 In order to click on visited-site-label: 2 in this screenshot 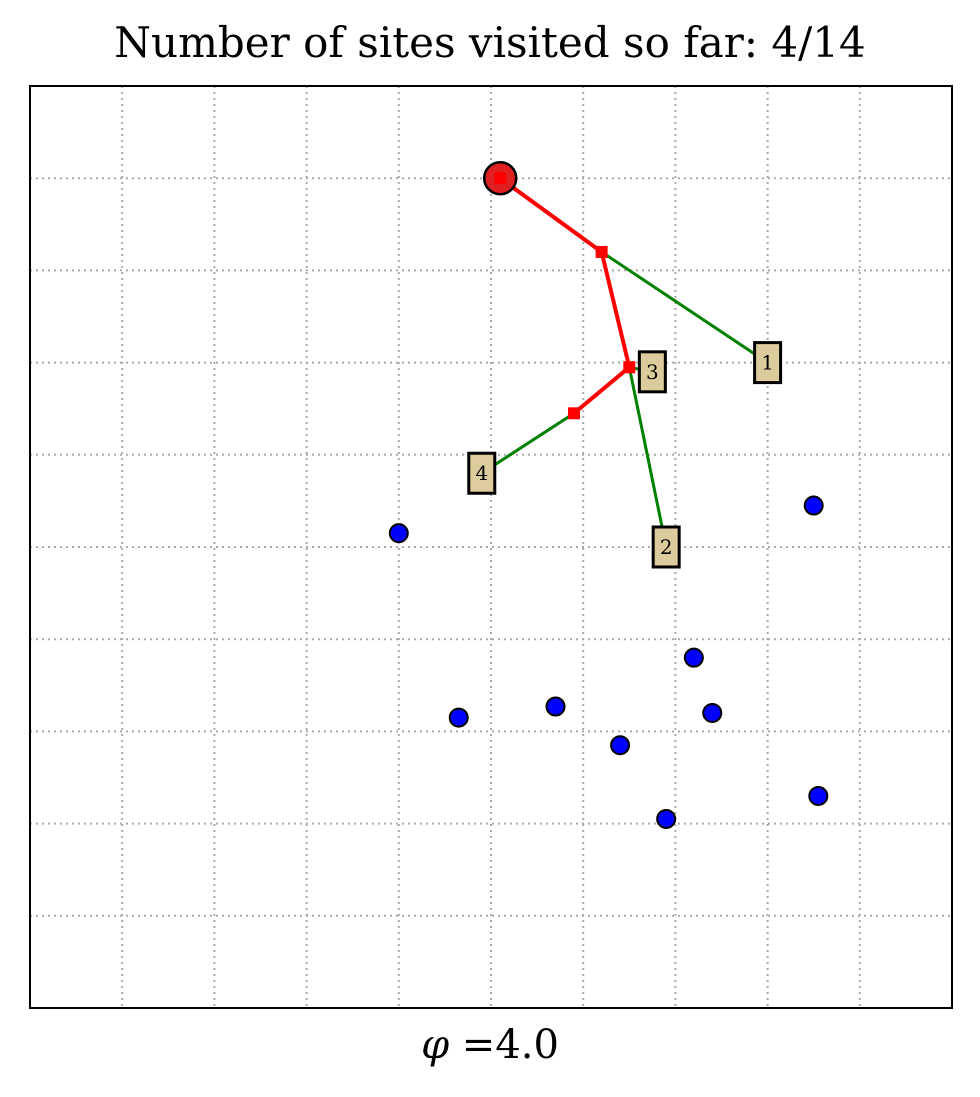, I will do `click(666, 547)`.